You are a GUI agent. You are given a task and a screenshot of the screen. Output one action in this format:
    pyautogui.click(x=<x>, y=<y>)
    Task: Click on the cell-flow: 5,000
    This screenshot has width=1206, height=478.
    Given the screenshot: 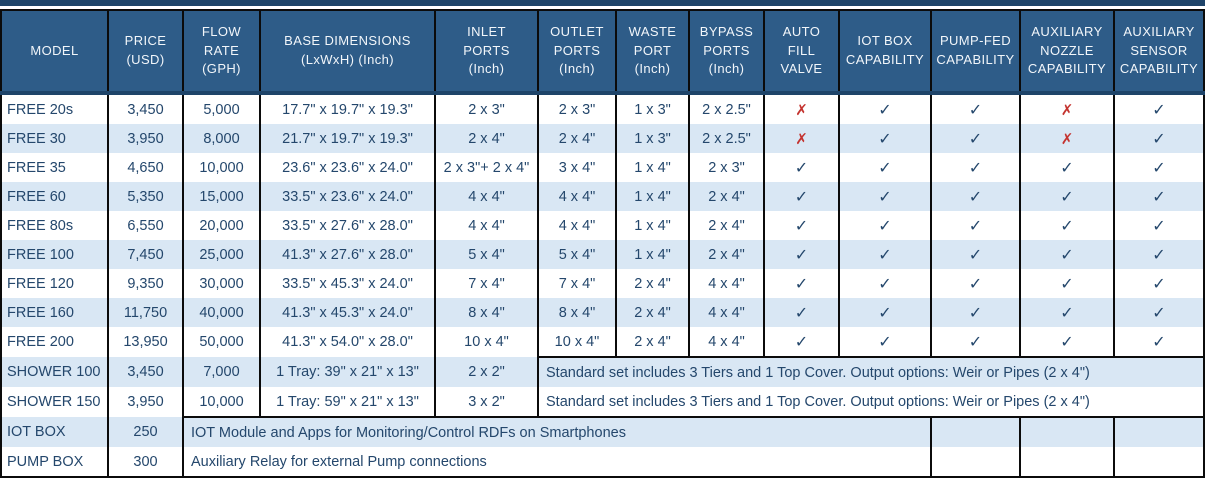 What is the action you would take?
    pyautogui.click(x=221, y=108)
    